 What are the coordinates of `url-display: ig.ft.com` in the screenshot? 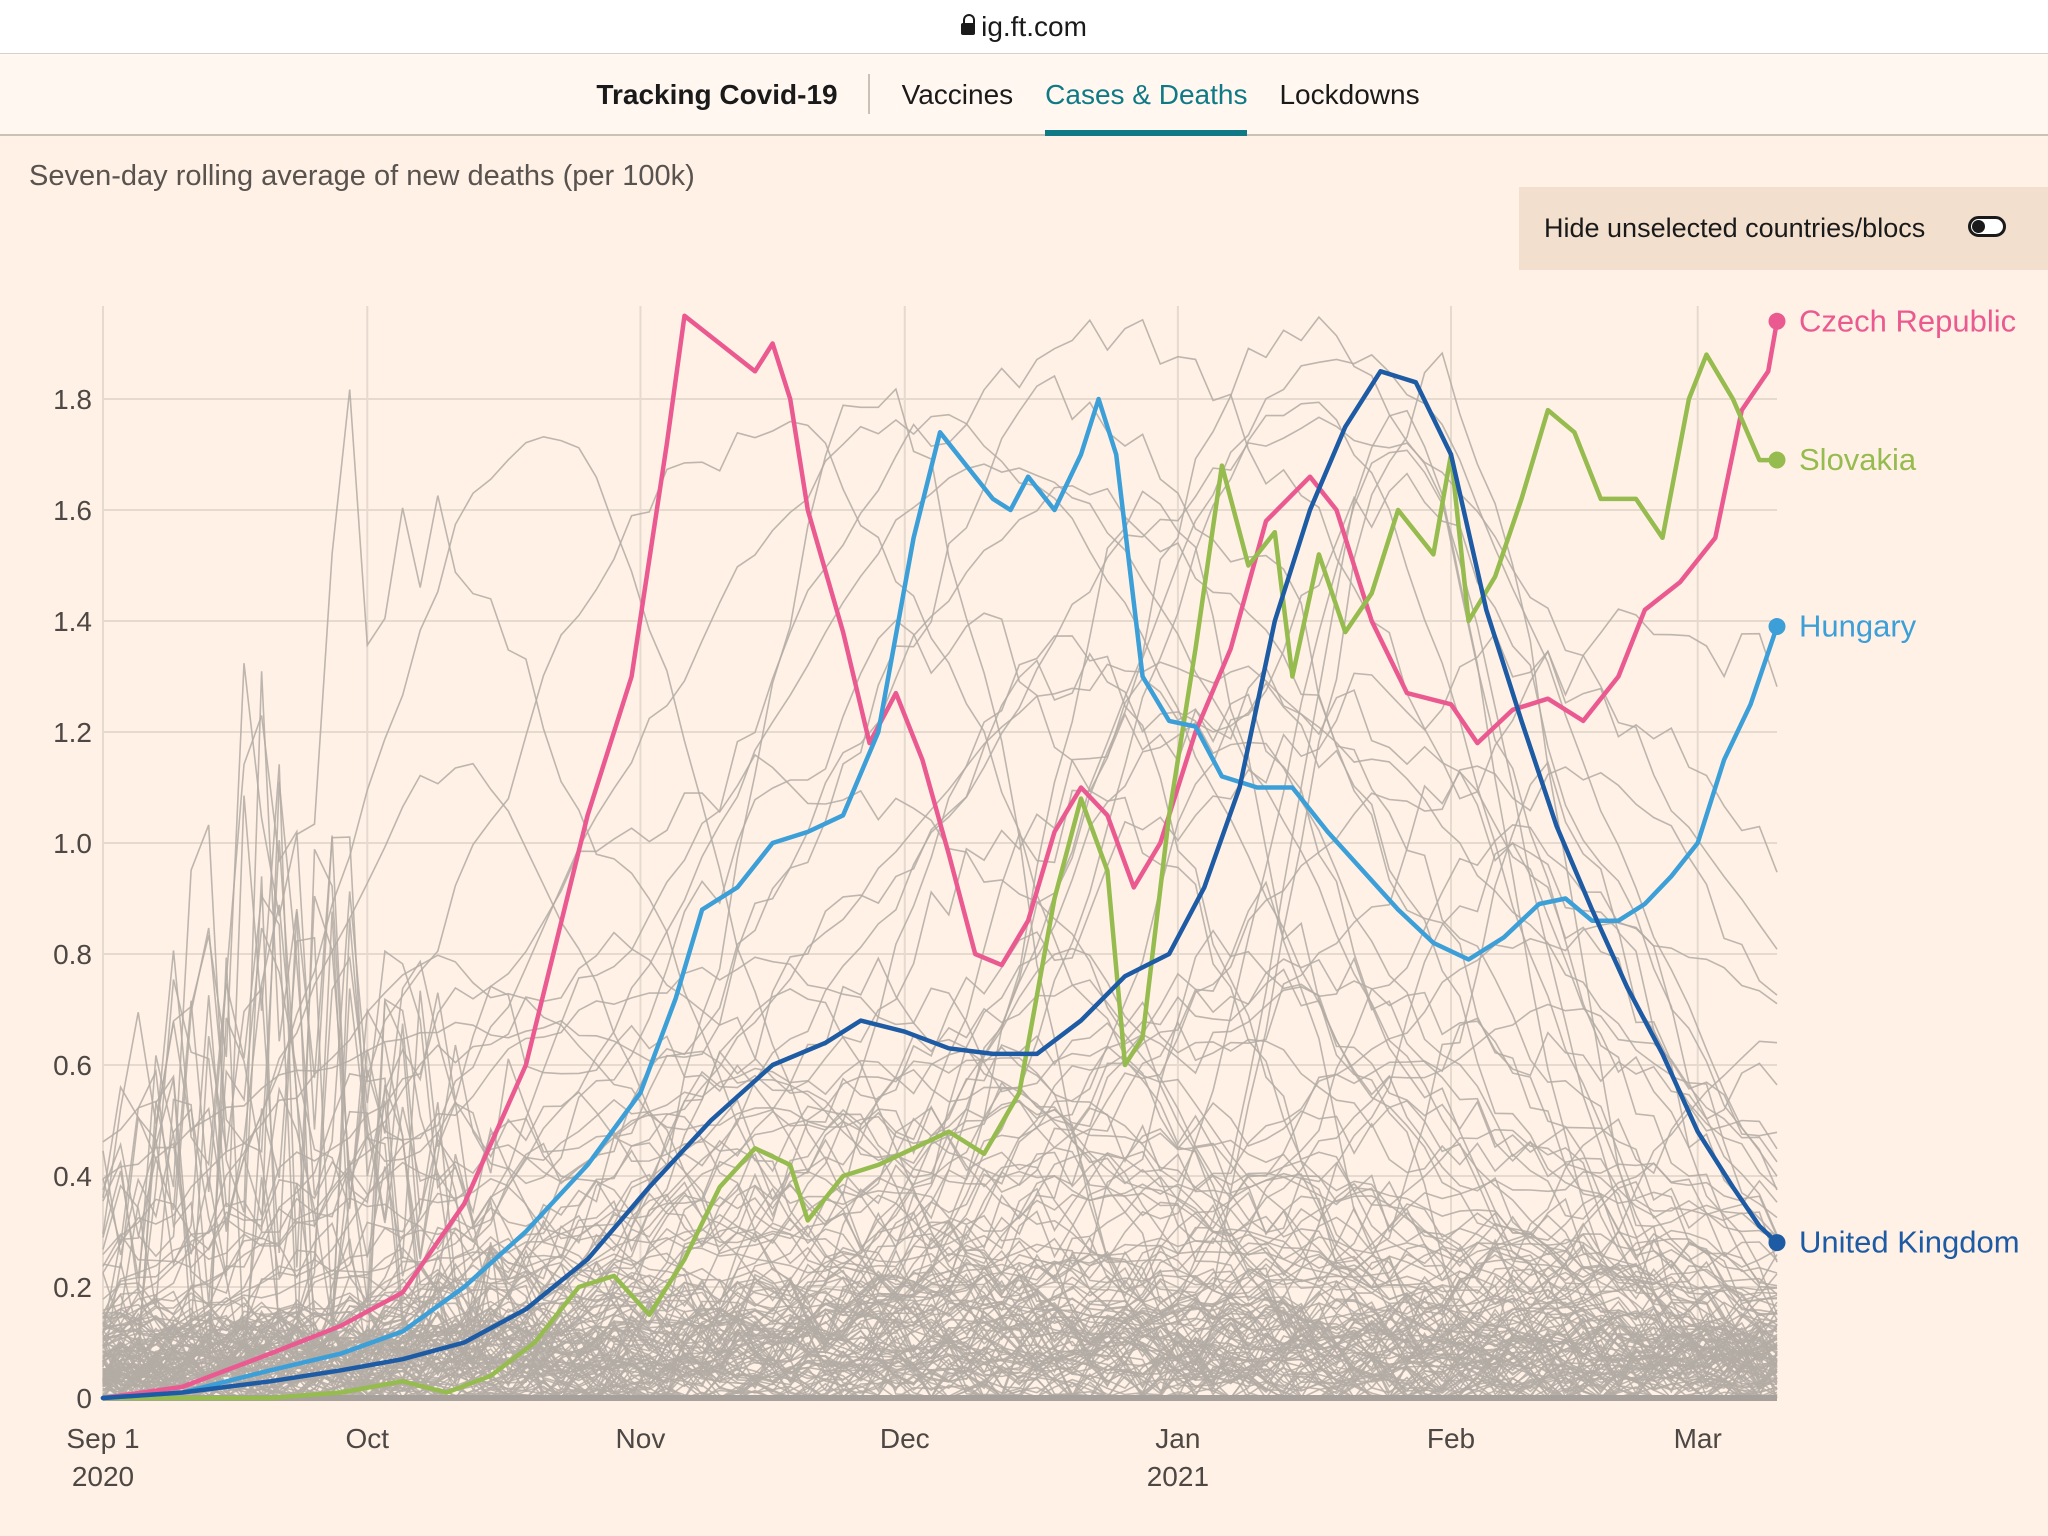 It's located at (1024, 27).